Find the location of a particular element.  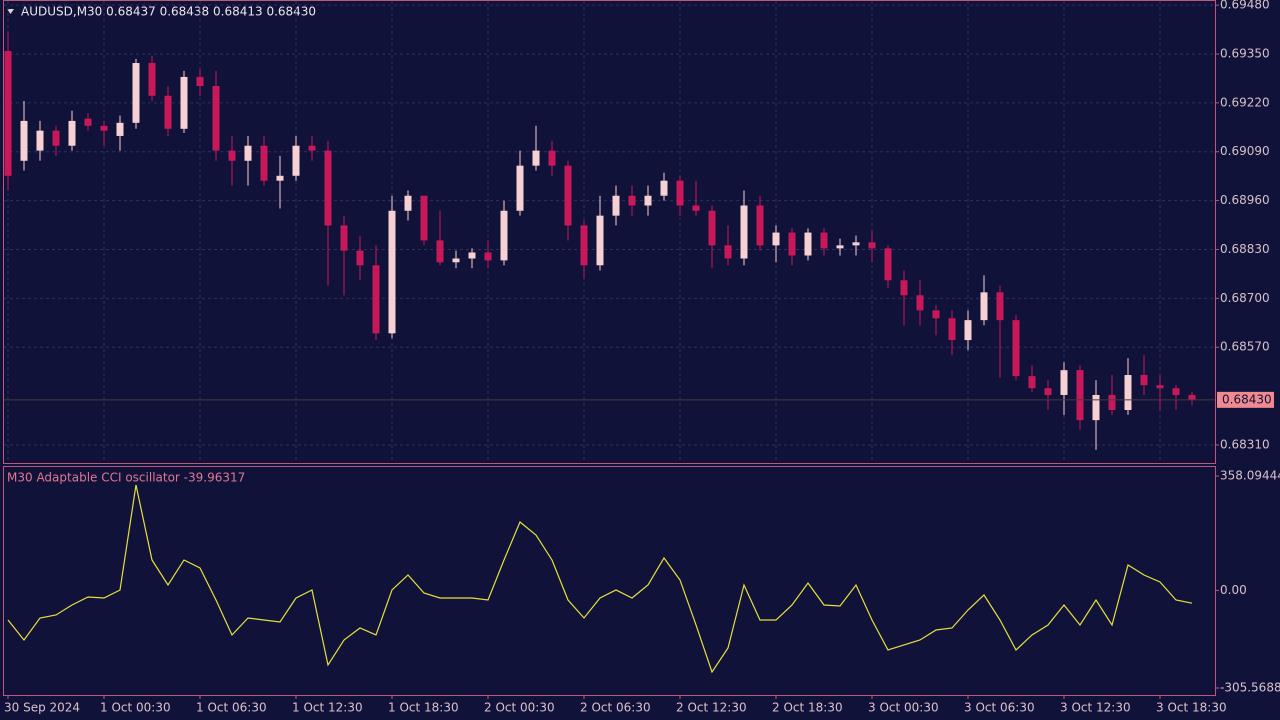

y-tick-label: 0.00 is located at coordinates (1233, 590).